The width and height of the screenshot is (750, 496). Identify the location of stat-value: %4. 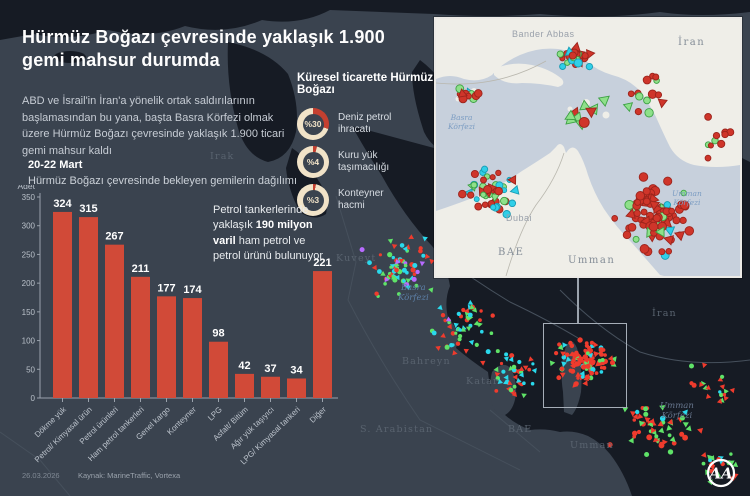
(313, 162).